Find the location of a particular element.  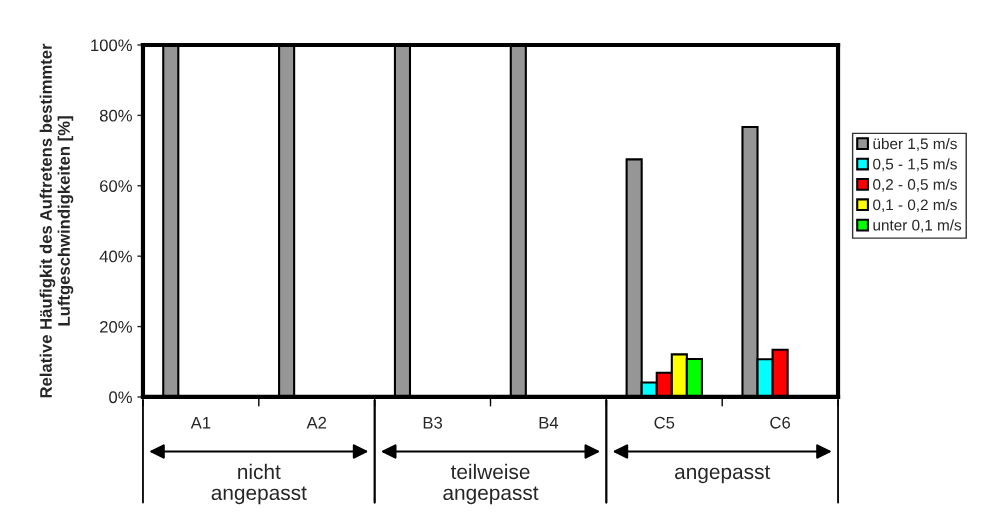

x-tick-label: A1 is located at coordinates (200, 423).